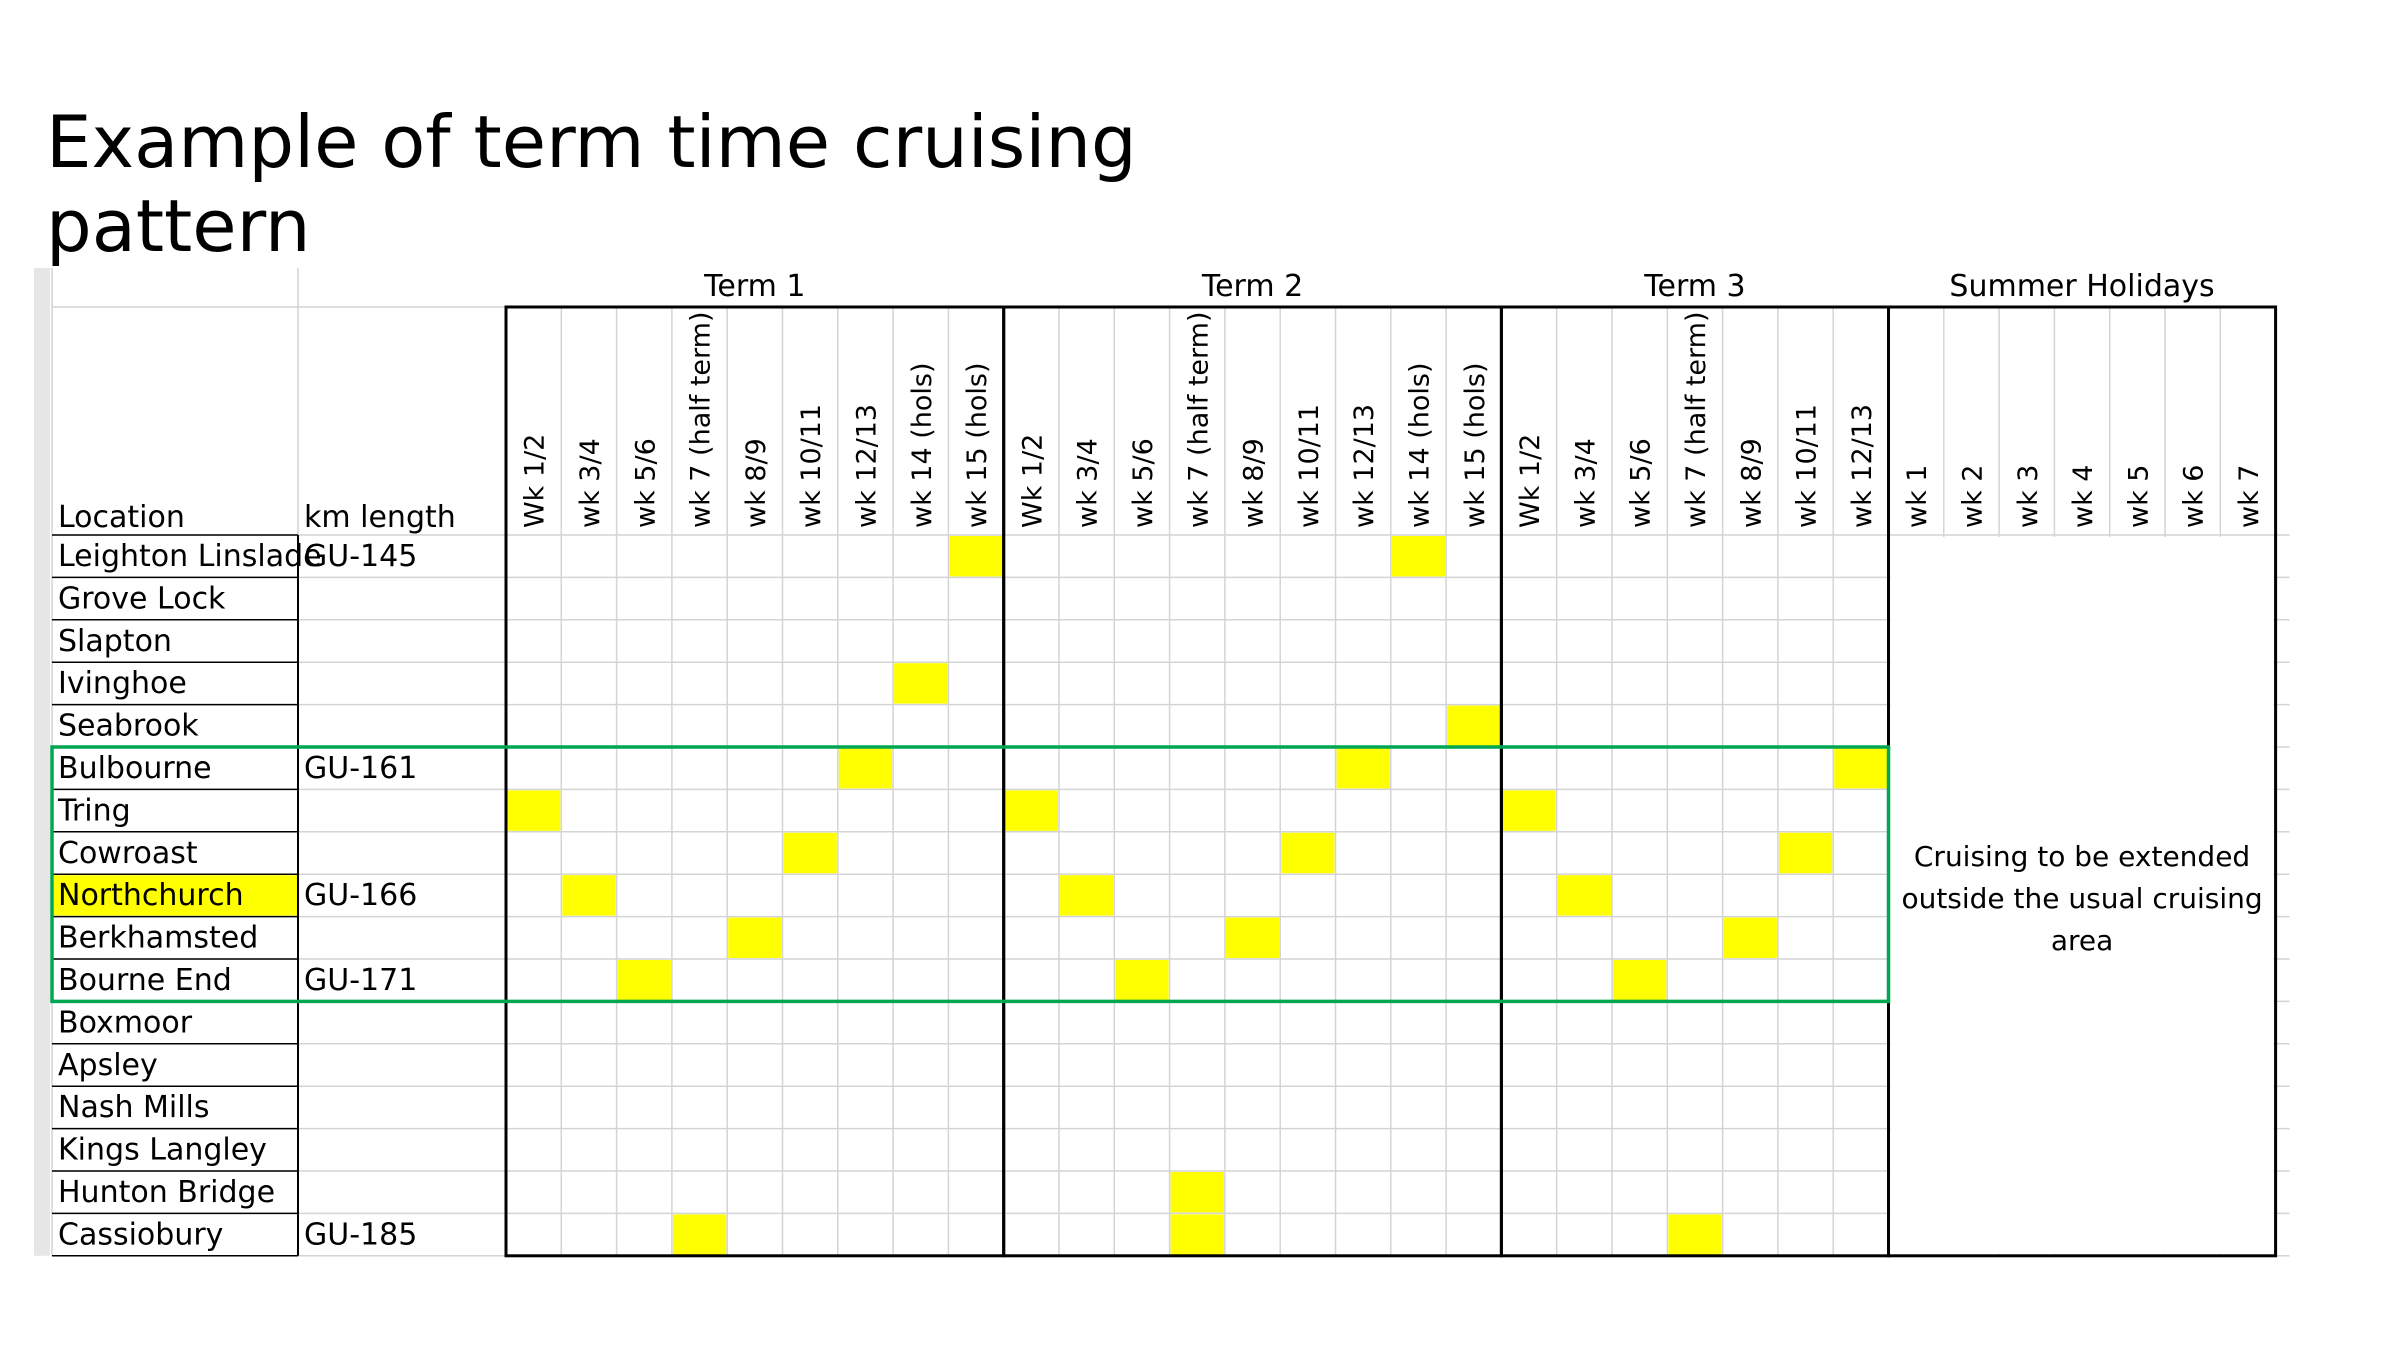 The height and width of the screenshot is (1350, 2400). Describe the element at coordinates (1917, 496) in the screenshot. I see `week-label: wk 1` at that location.